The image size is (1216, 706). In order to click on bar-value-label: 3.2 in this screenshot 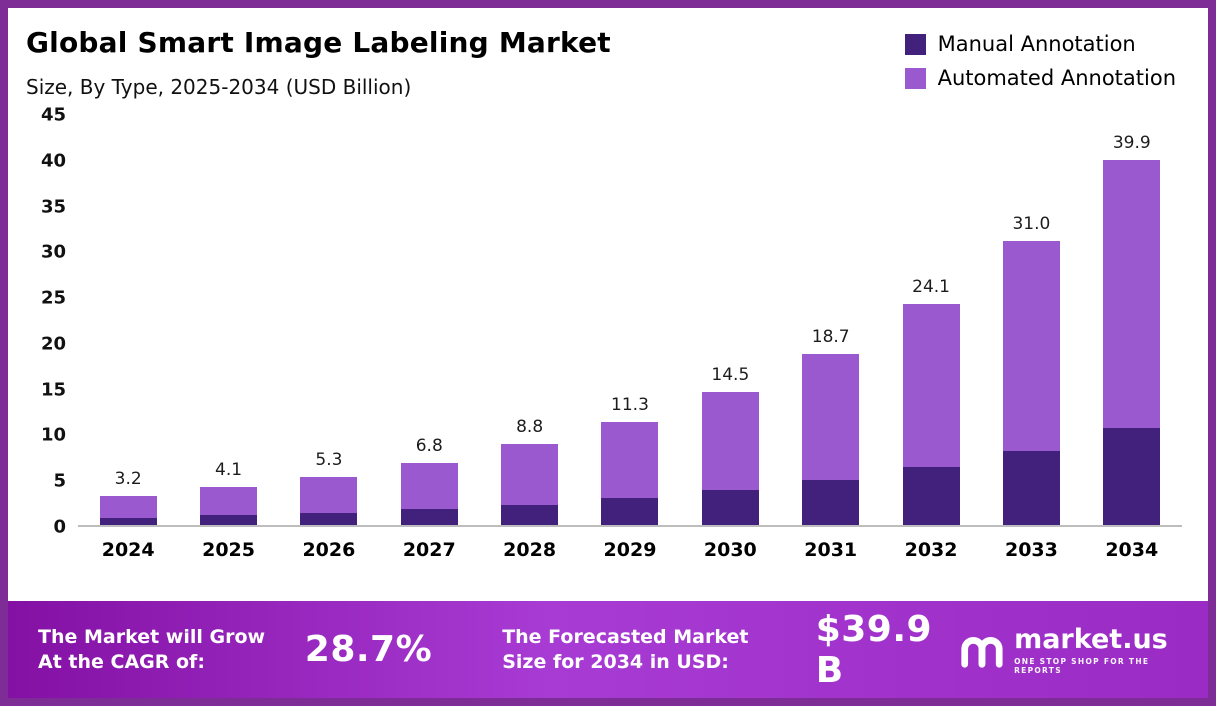, I will do `click(128, 478)`.